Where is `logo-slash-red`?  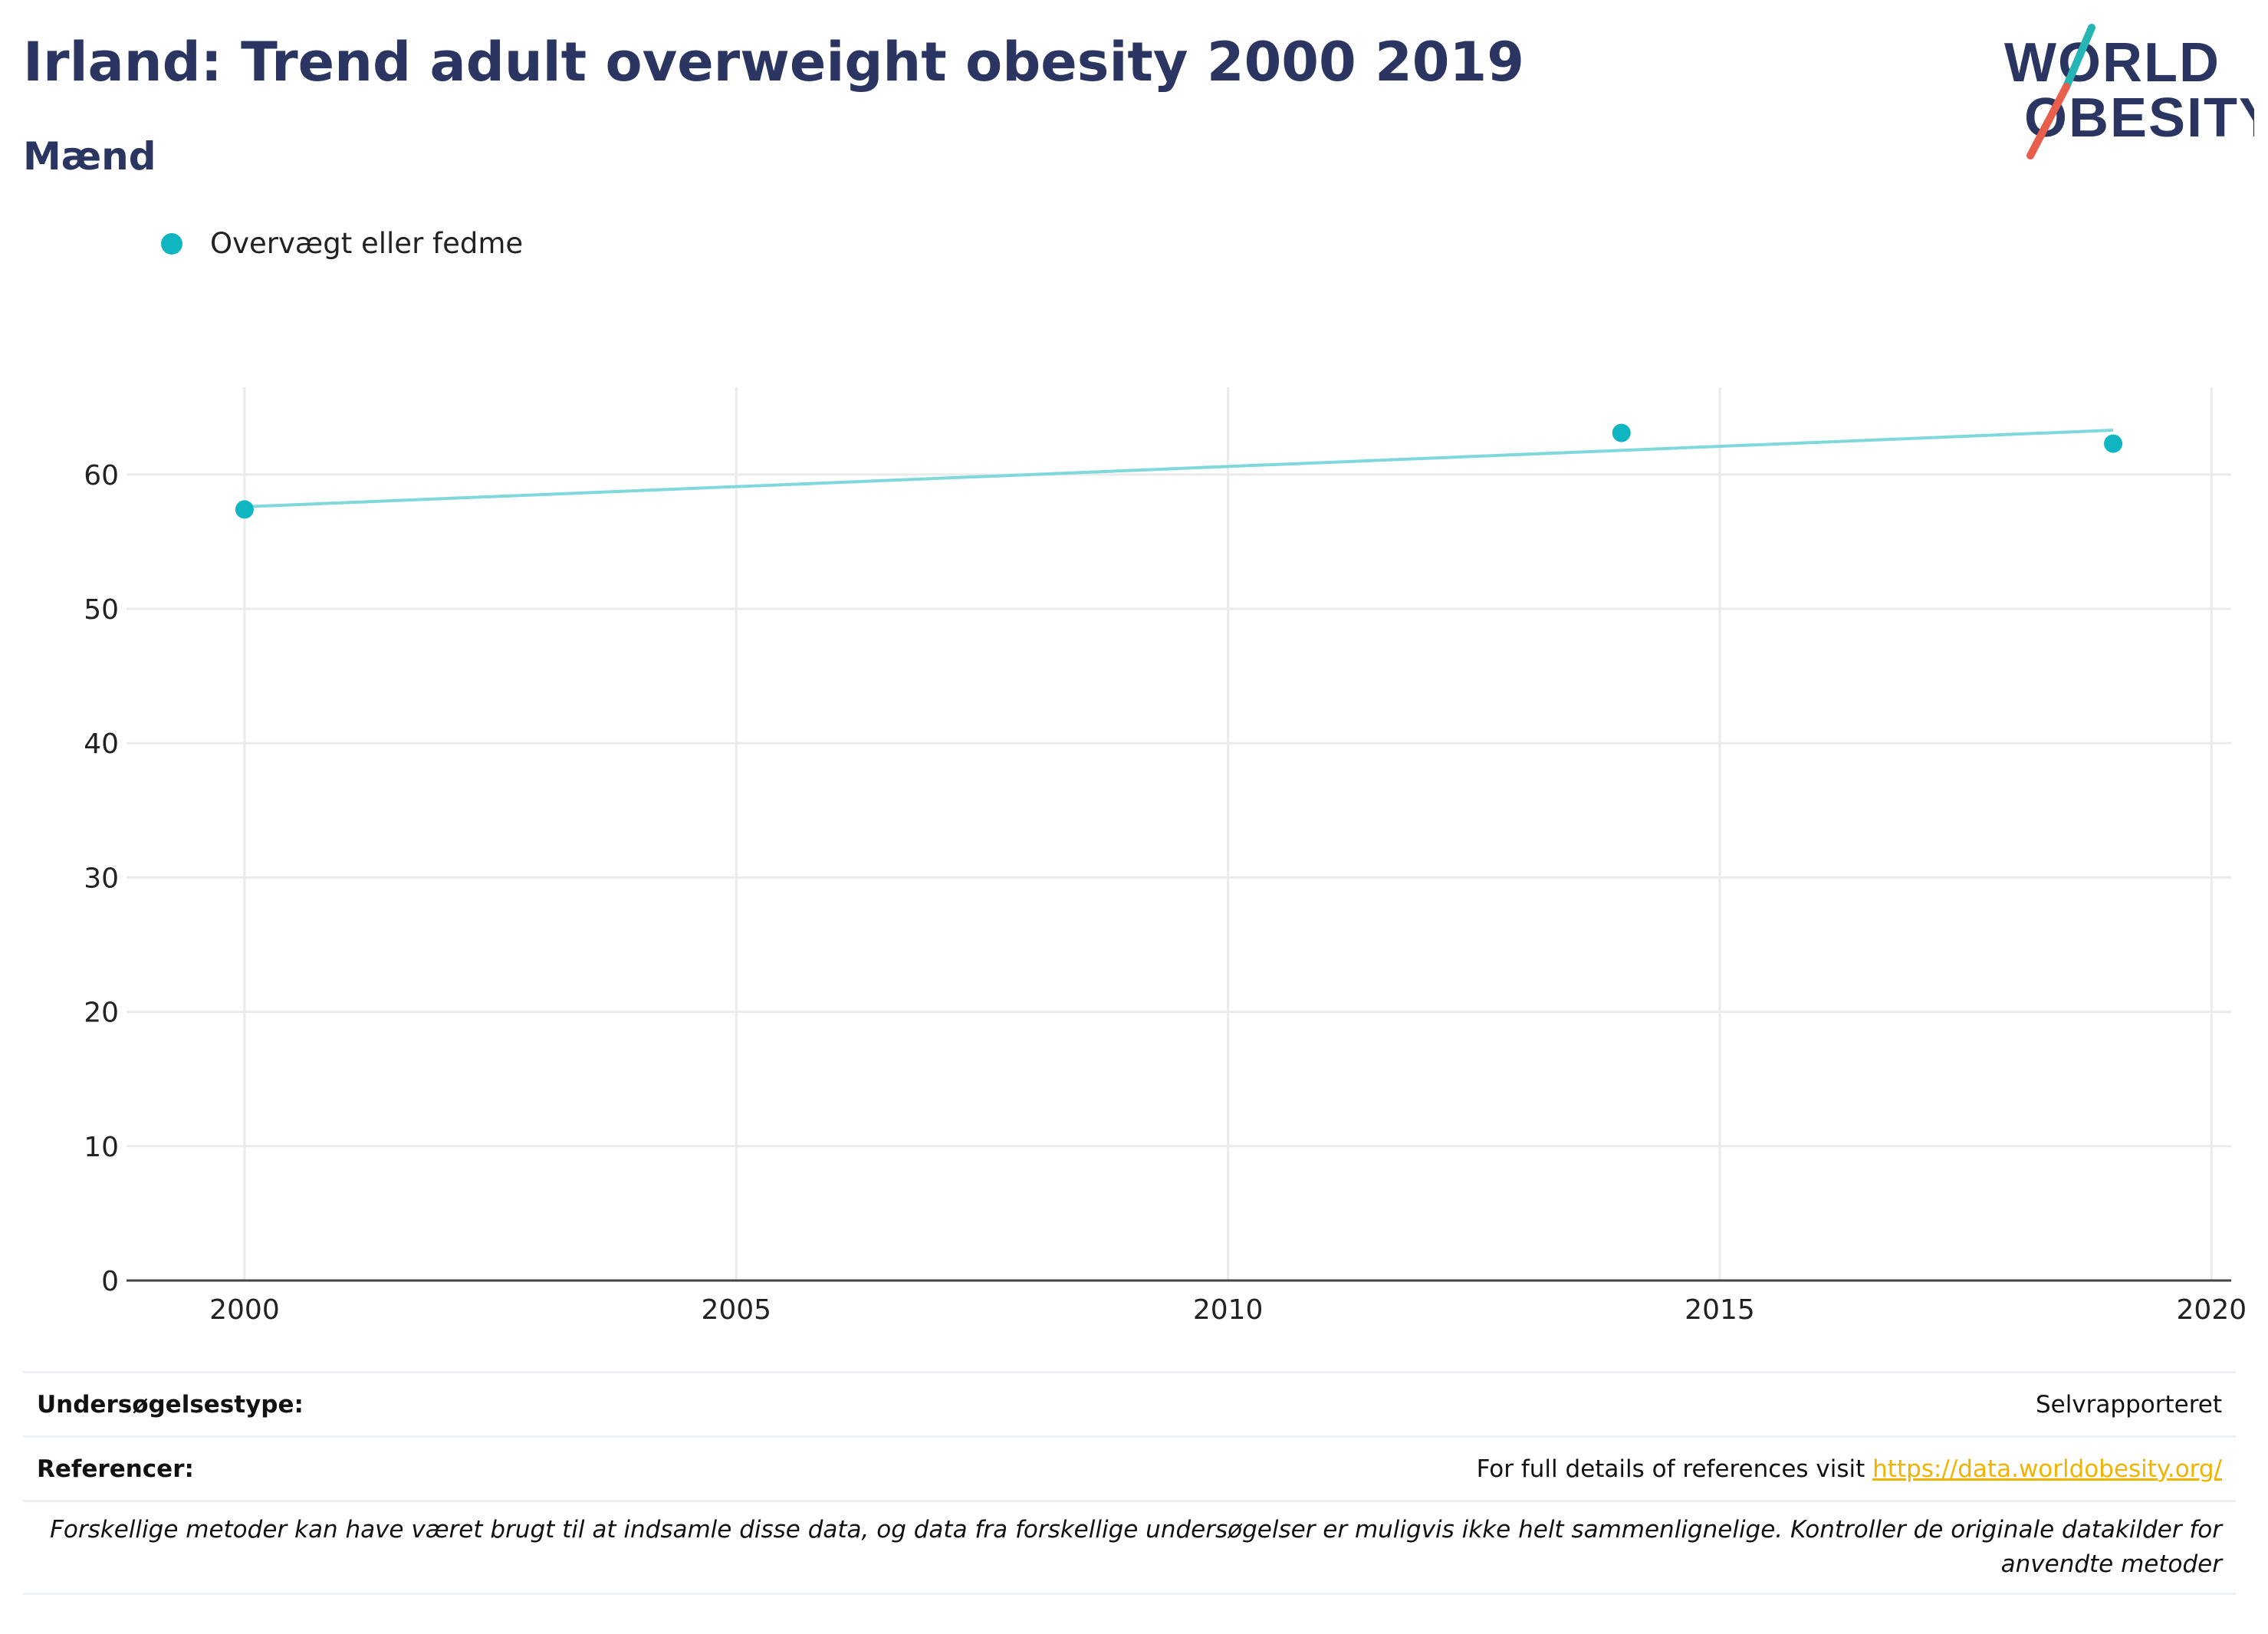
logo-slash-red is located at coordinates (2048, 121).